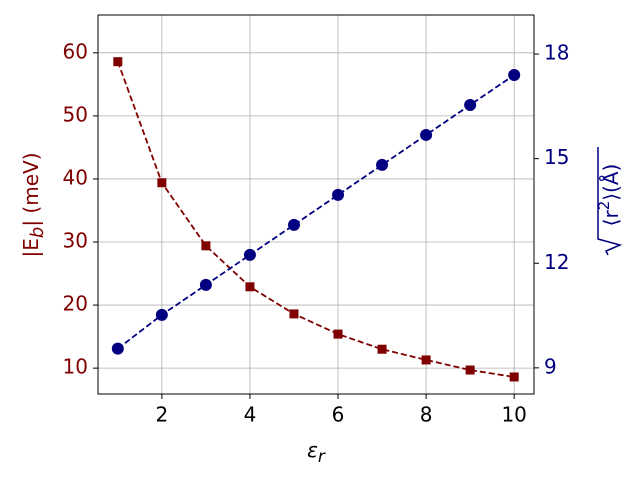 Image resolution: width=640 pixels, height=480 pixels. I want to click on x-axis-label: εr, so click(316, 453).